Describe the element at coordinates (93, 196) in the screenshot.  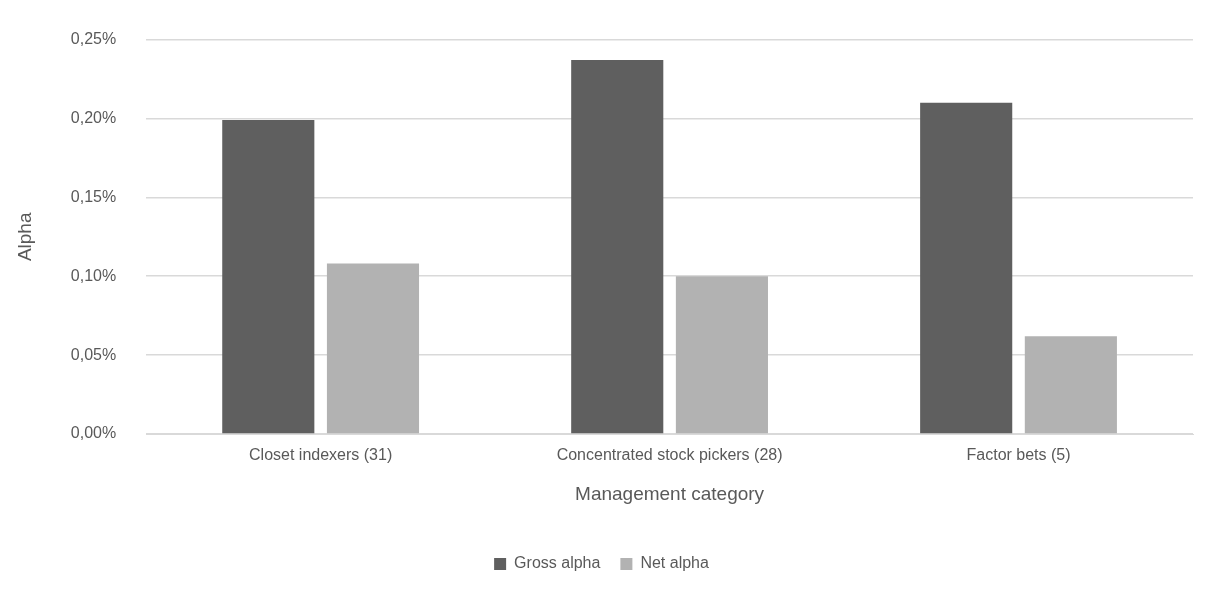
I see `y-tick-label: 0,15%` at that location.